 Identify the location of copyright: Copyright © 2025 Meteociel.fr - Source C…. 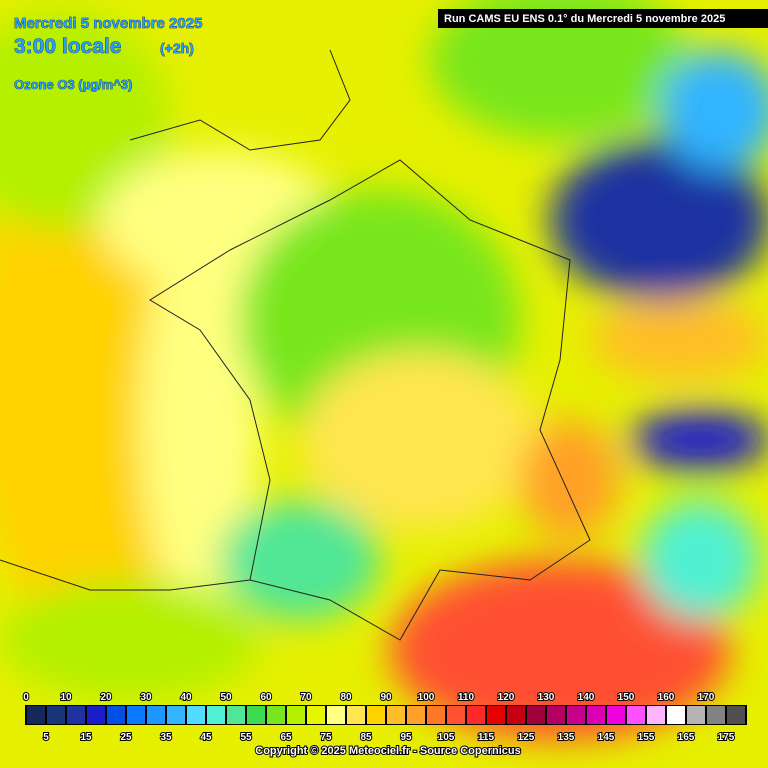
(387, 751).